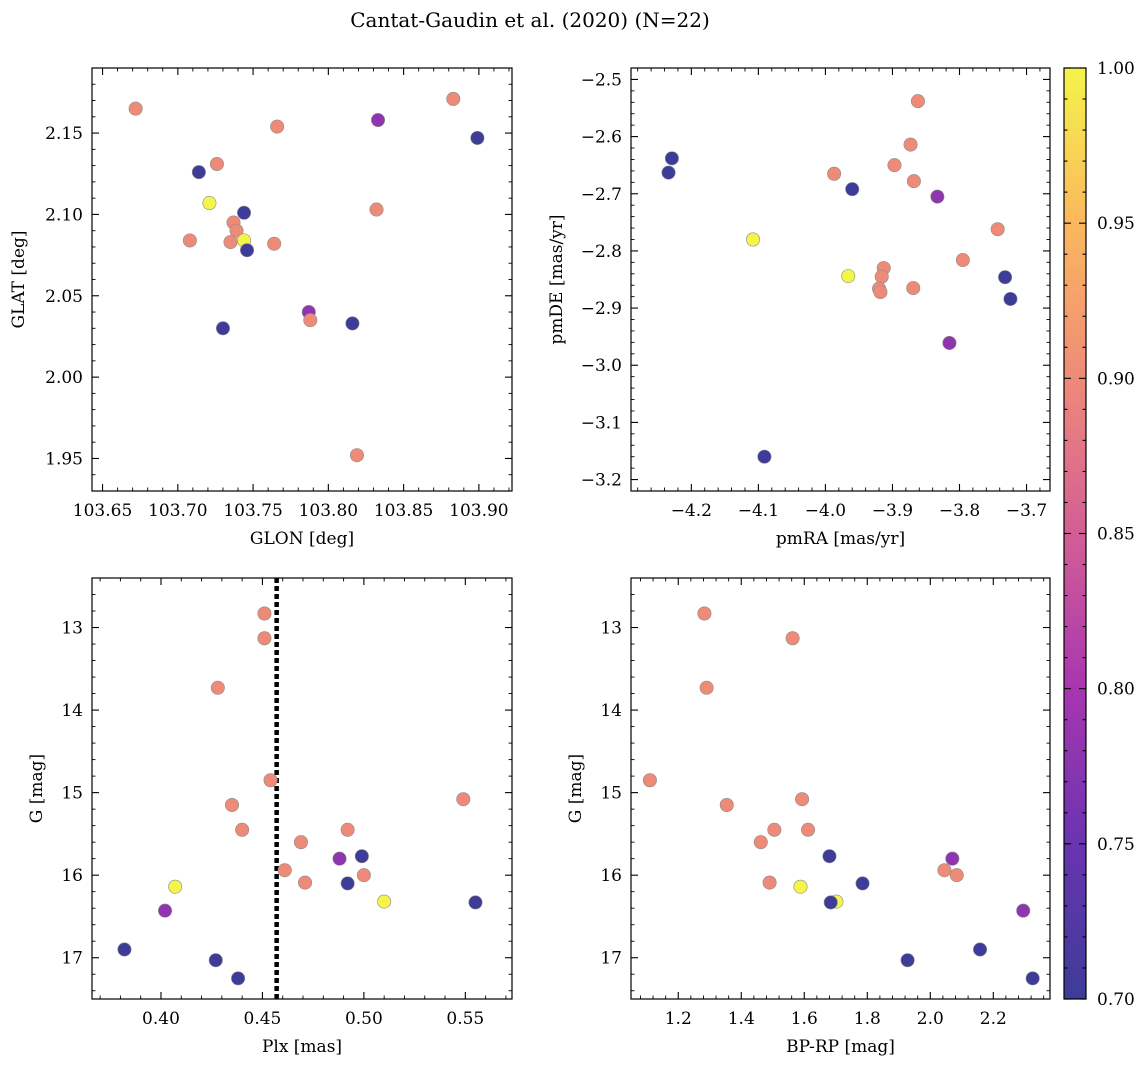  Describe the element at coordinates (1116, 690) in the screenshot. I see `colorbar-tick-label: 0.80` at that location.